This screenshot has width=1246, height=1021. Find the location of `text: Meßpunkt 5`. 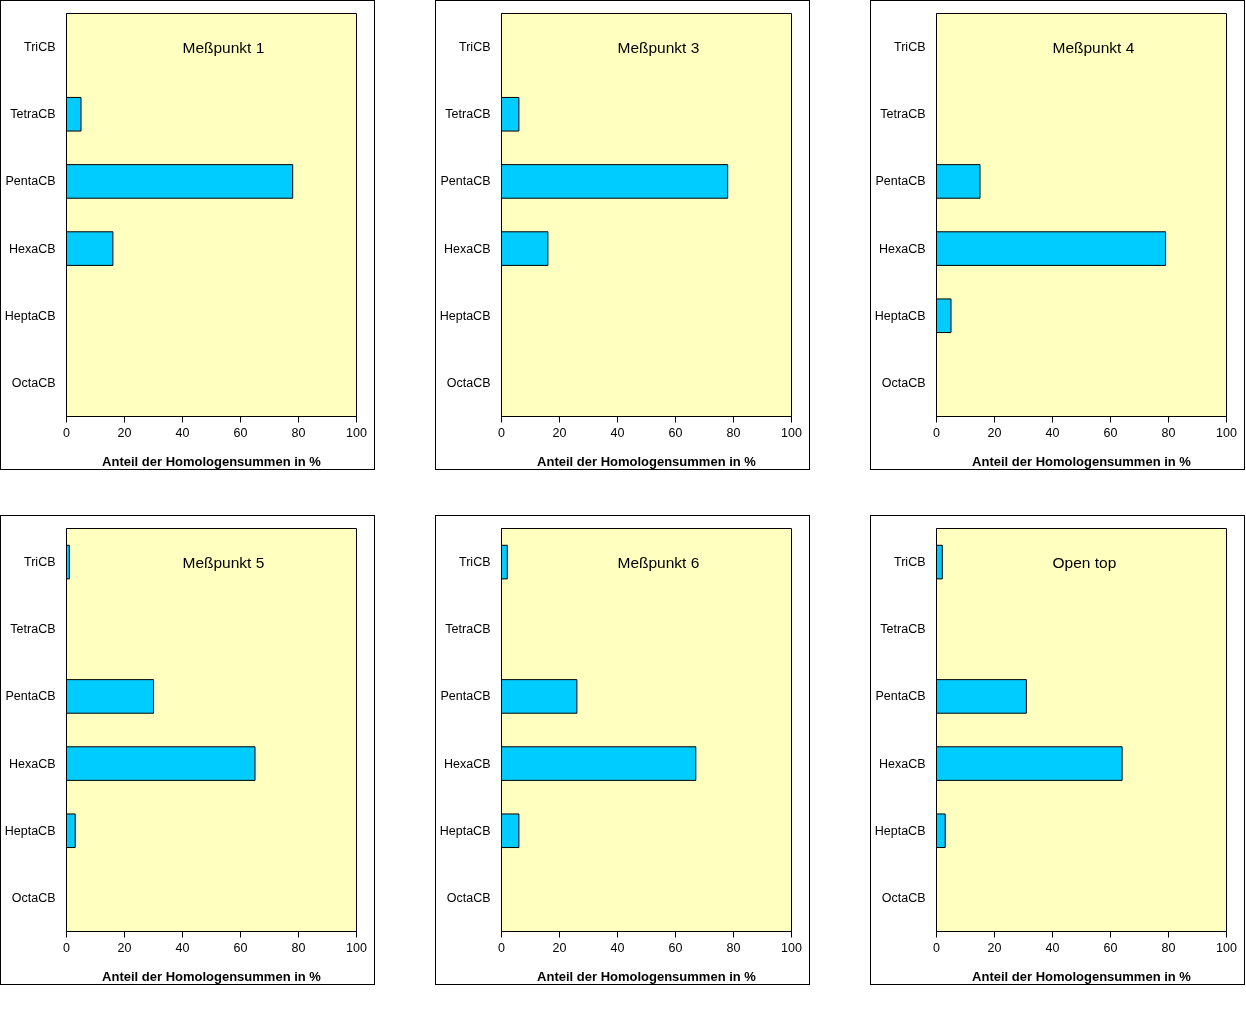

text: Meßpunkt 5 is located at coordinates (223, 562).